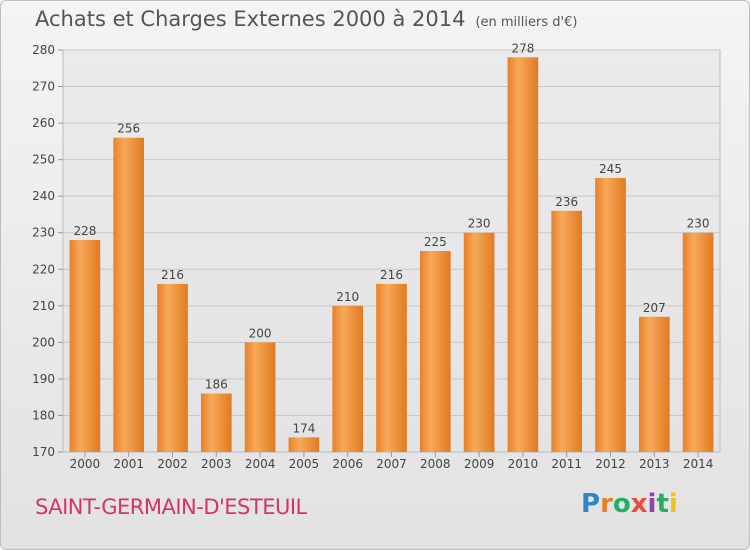 The width and height of the screenshot is (750, 550). What do you see at coordinates (654, 464) in the screenshot?
I see `x-tick-label: 2013` at bounding box center [654, 464].